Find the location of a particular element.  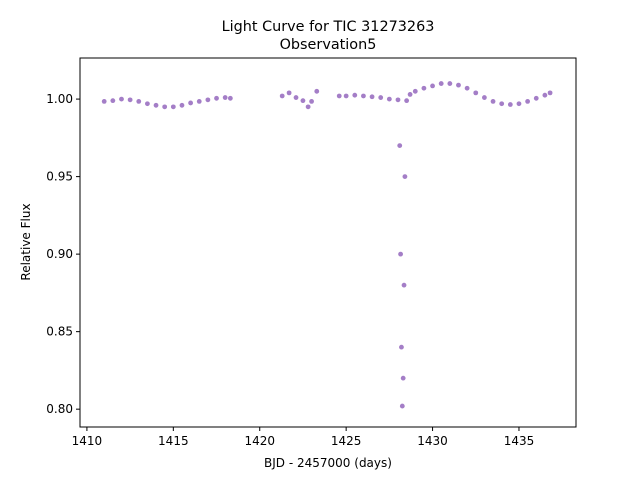

chart-title: Light Curve for TIC 31273263 is located at coordinates (328, 27).